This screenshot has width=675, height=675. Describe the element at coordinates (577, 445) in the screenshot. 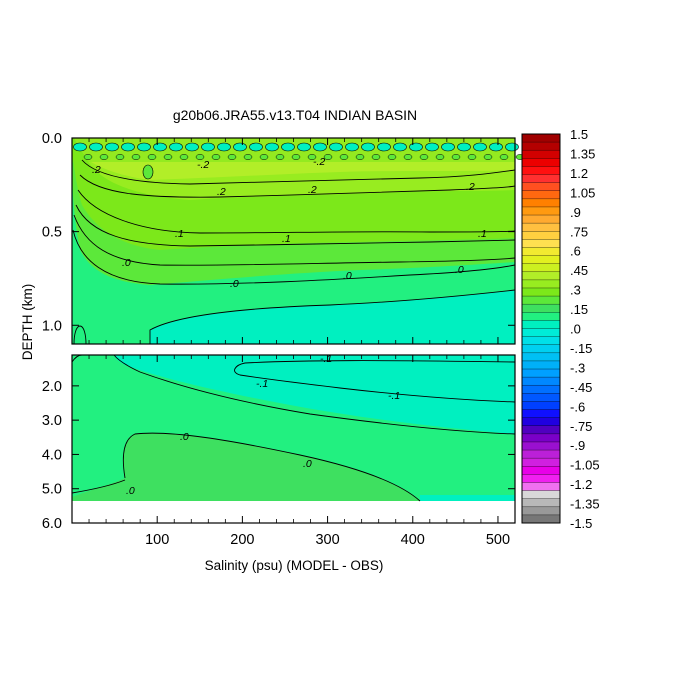

I see `colorbar-label: -.9` at that location.